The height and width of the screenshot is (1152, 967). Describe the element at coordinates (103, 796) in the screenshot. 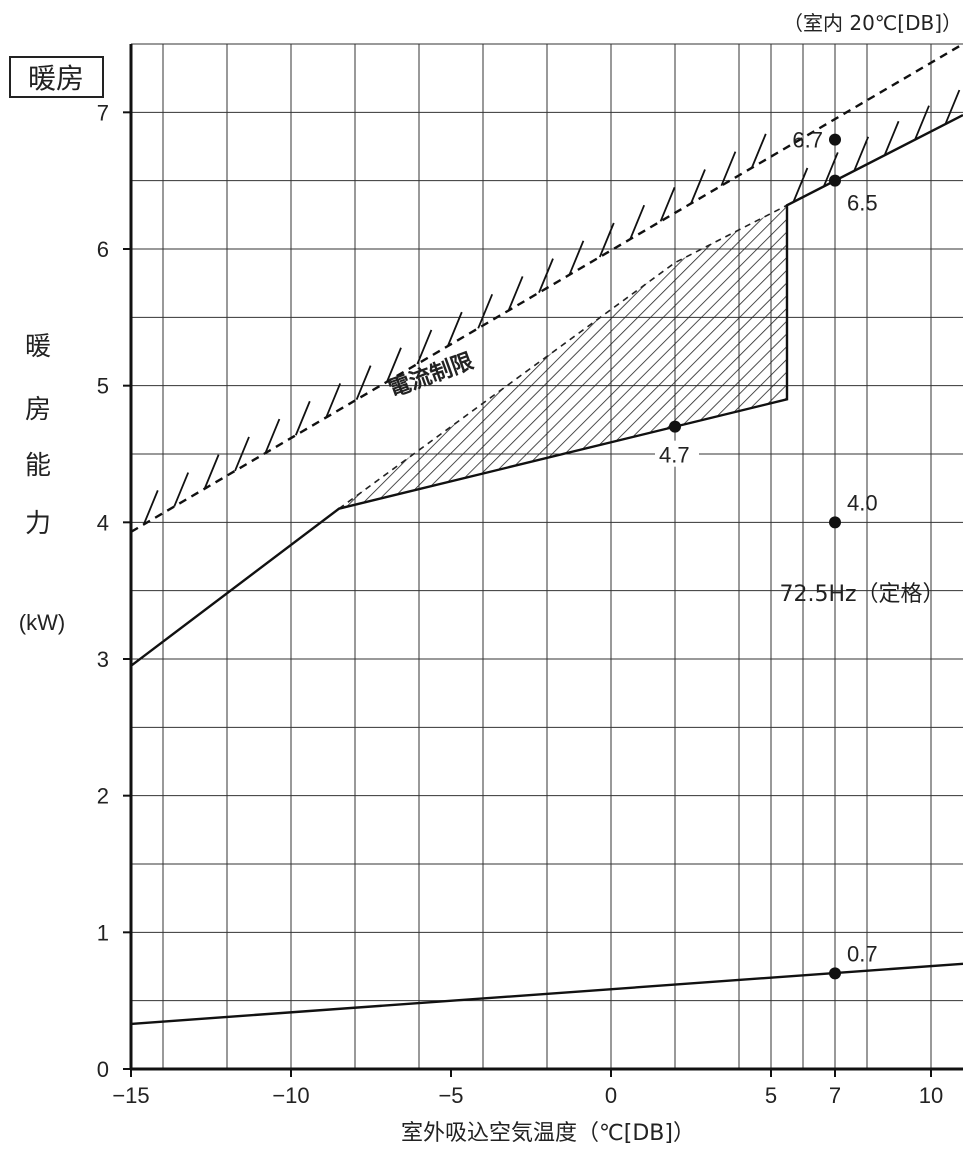

I see `y-tick-label: 2` at that location.